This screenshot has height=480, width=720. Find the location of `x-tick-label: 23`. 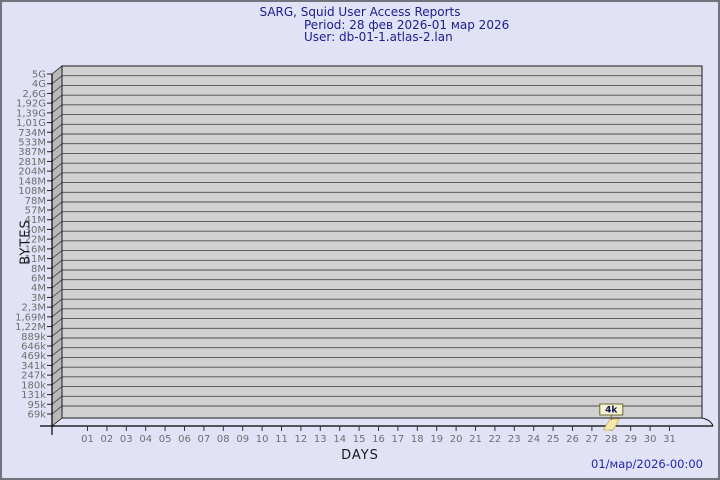

x-tick-label: 23 is located at coordinates (514, 439).